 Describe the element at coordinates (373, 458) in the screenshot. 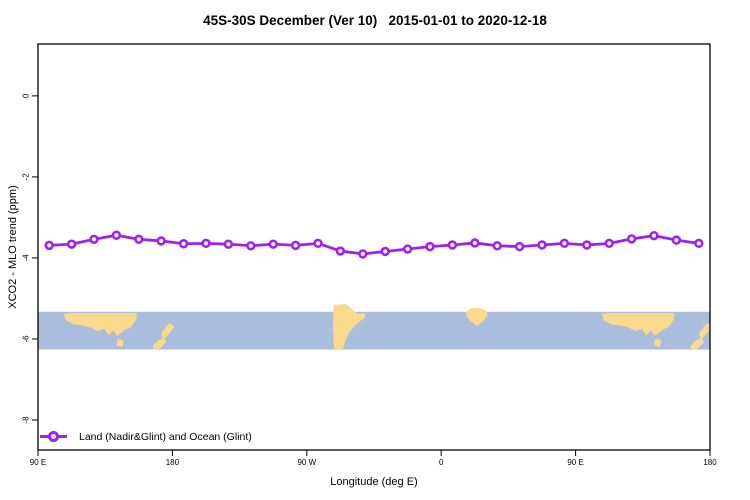

I see `x-axis-ticks: 90 E 180 90 W 0 90 E 180` at that location.